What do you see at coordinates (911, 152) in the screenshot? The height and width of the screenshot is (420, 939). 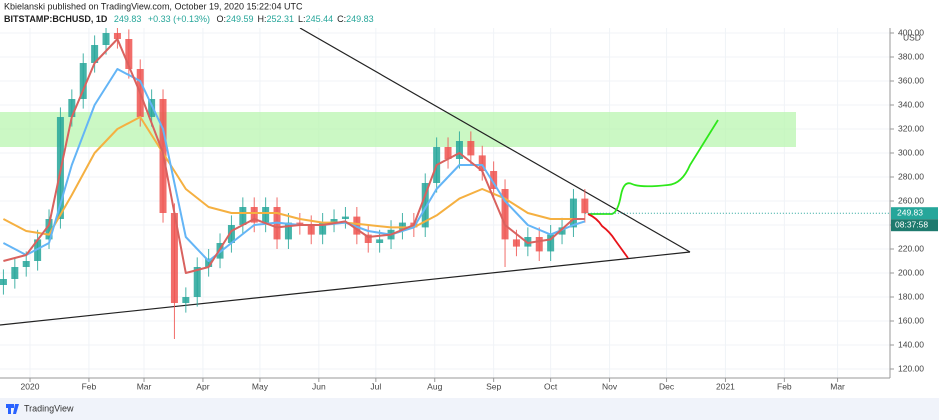 I see `y-tick-label: 300.00` at bounding box center [911, 152].